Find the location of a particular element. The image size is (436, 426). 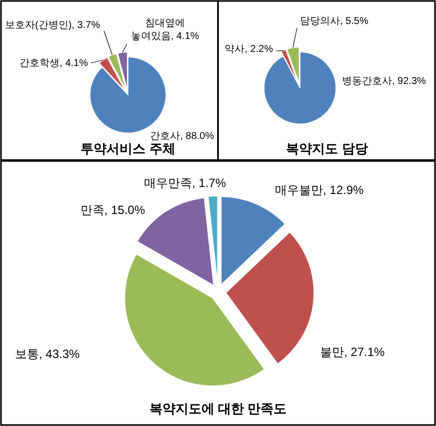

title: 투약서비스 주체 is located at coordinates (128, 148).